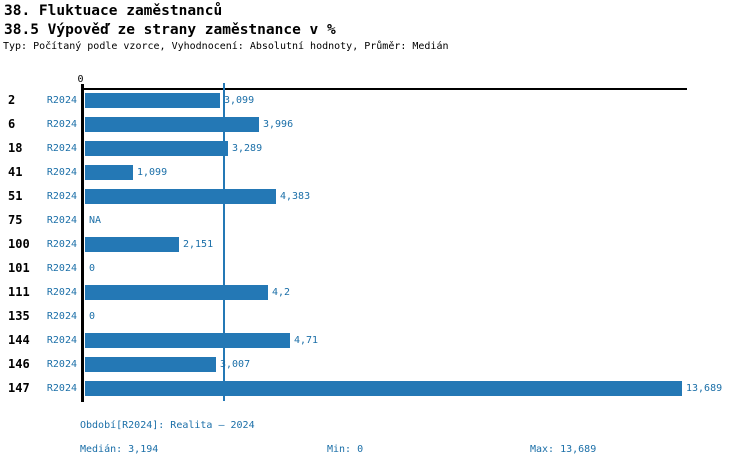  Describe the element at coordinates (15, 196) in the screenshot. I see `row-id-label: 51` at that location.